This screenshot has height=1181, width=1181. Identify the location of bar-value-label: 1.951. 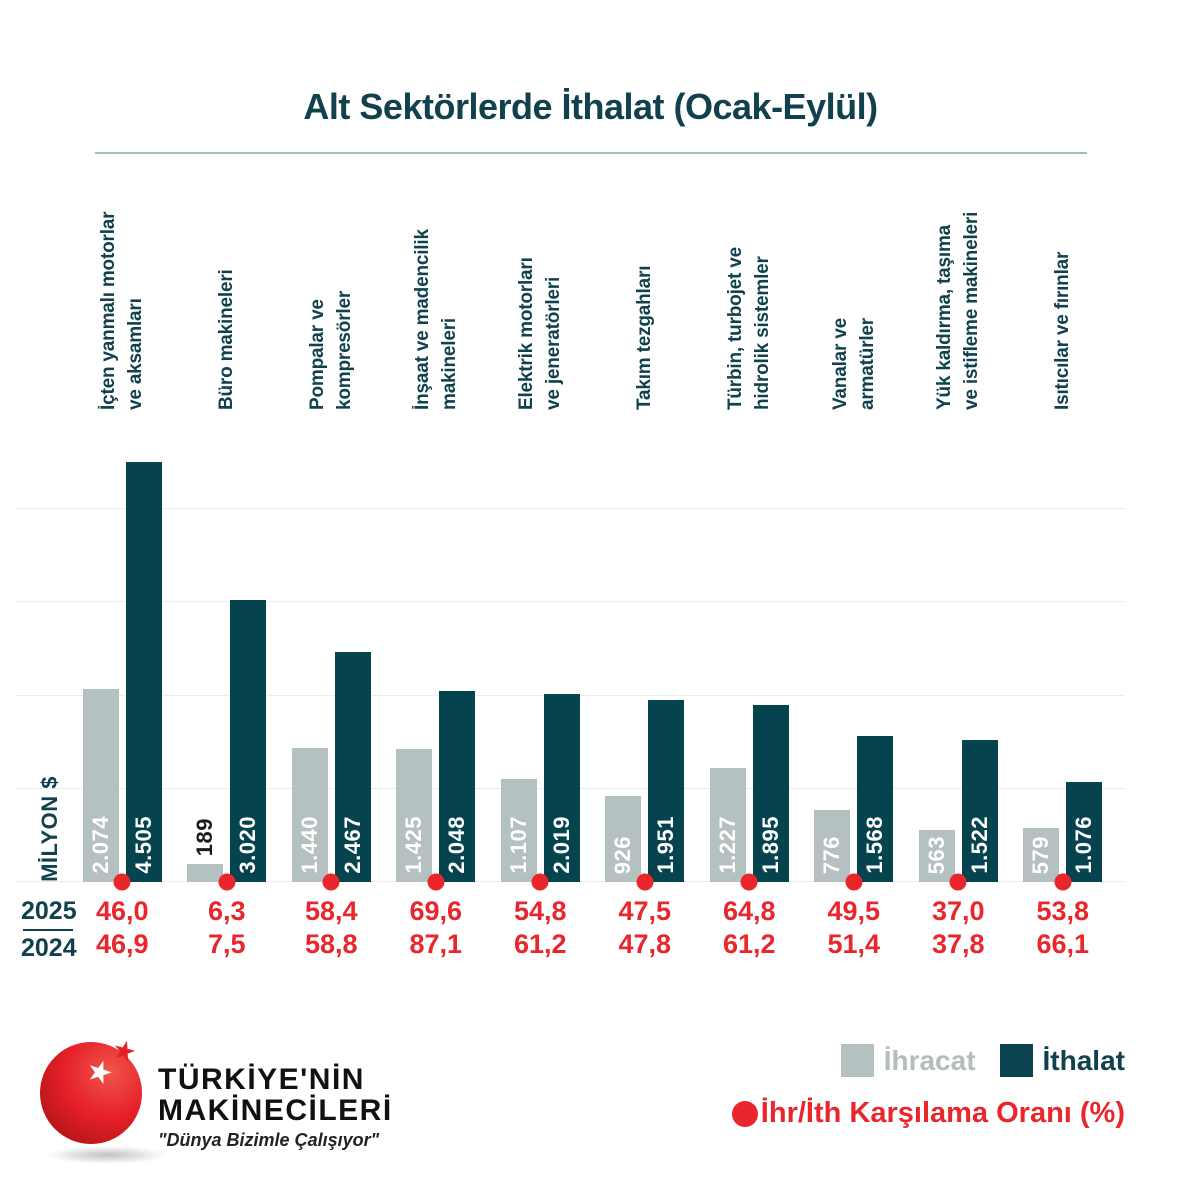
(666, 845).